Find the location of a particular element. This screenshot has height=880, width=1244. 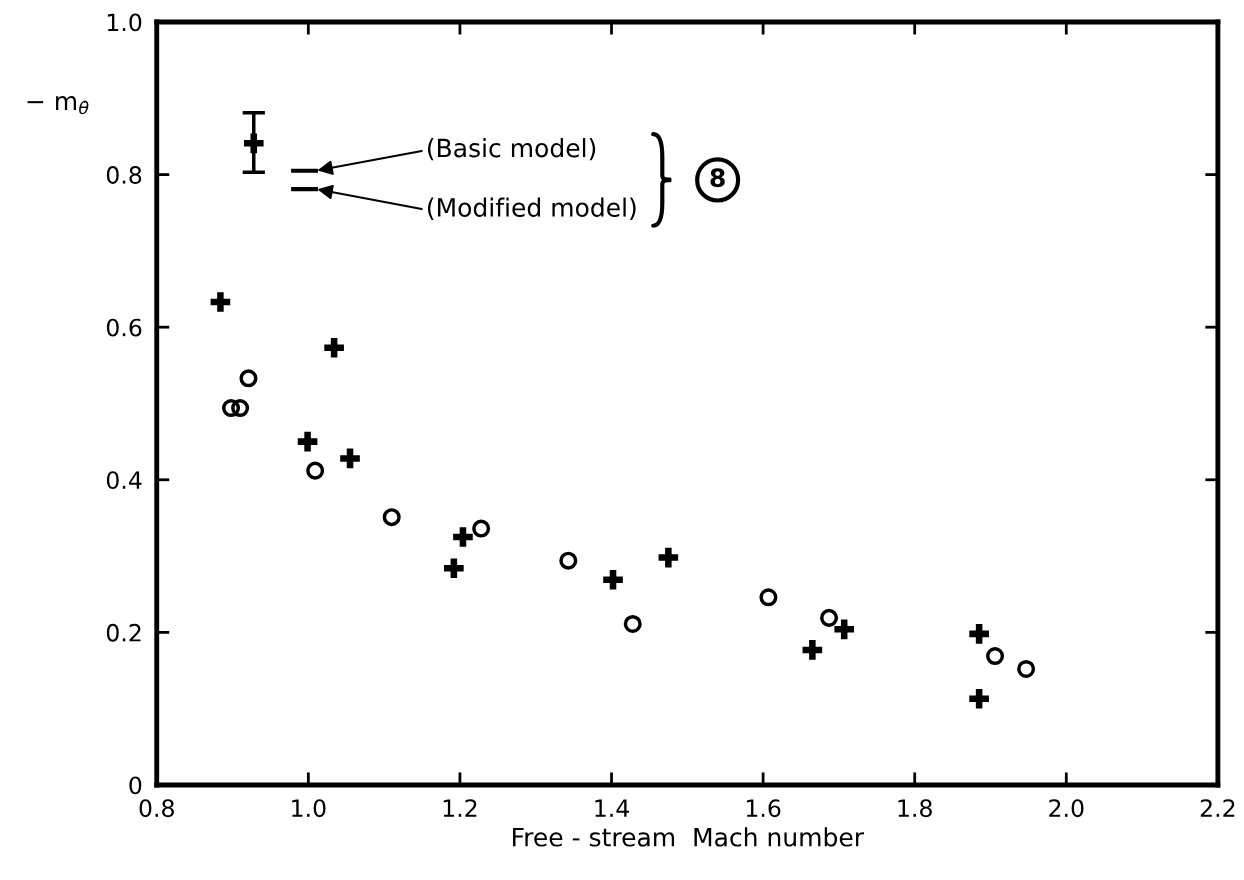

annotation: (Basic model) is located at coordinates (511, 149).